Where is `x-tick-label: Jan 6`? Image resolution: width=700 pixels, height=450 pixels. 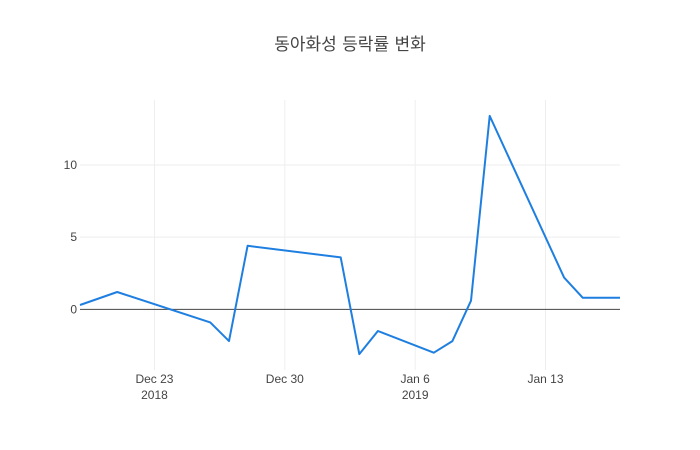
x-tick-label: Jan 6 is located at coordinates (415, 379).